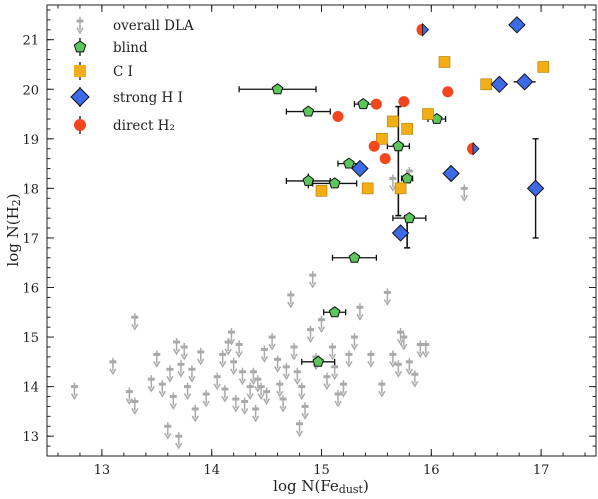 The height and width of the screenshot is (499, 598). Describe the element at coordinates (321, 486) in the screenshot. I see `x-axis-label: log N(Fedust)` at that location.